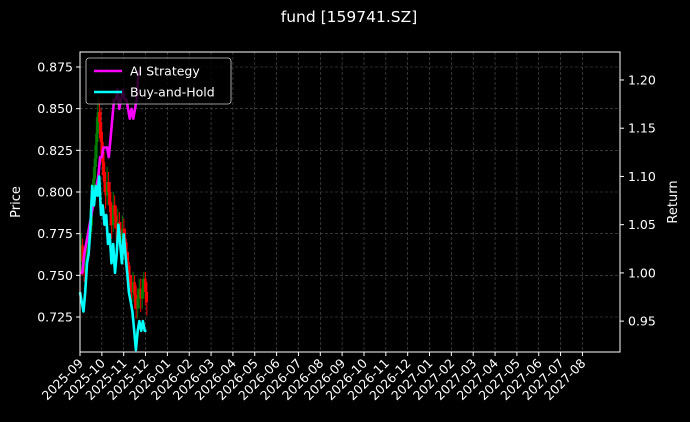  Describe the element at coordinates (673, 201) in the screenshot. I see `y2-axis-label: Return` at that location.